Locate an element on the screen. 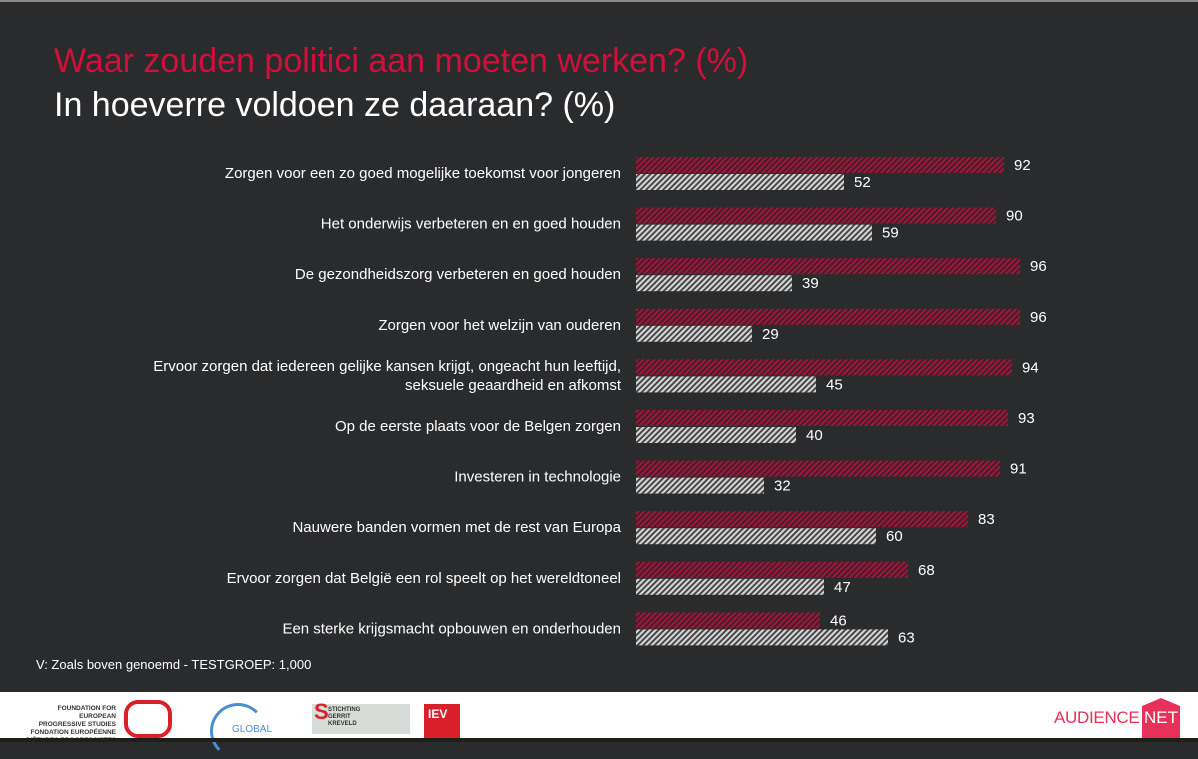  data-label: 32 is located at coordinates (782, 486).